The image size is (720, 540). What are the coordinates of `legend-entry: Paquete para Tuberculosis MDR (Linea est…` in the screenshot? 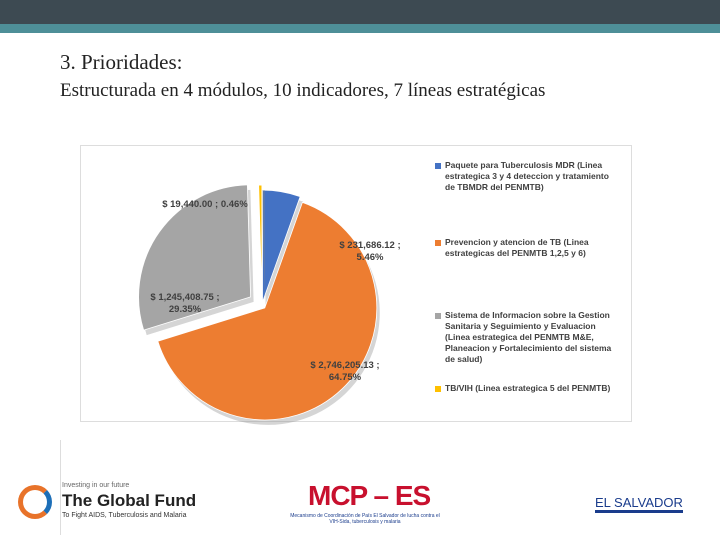 It's located at (527, 176).